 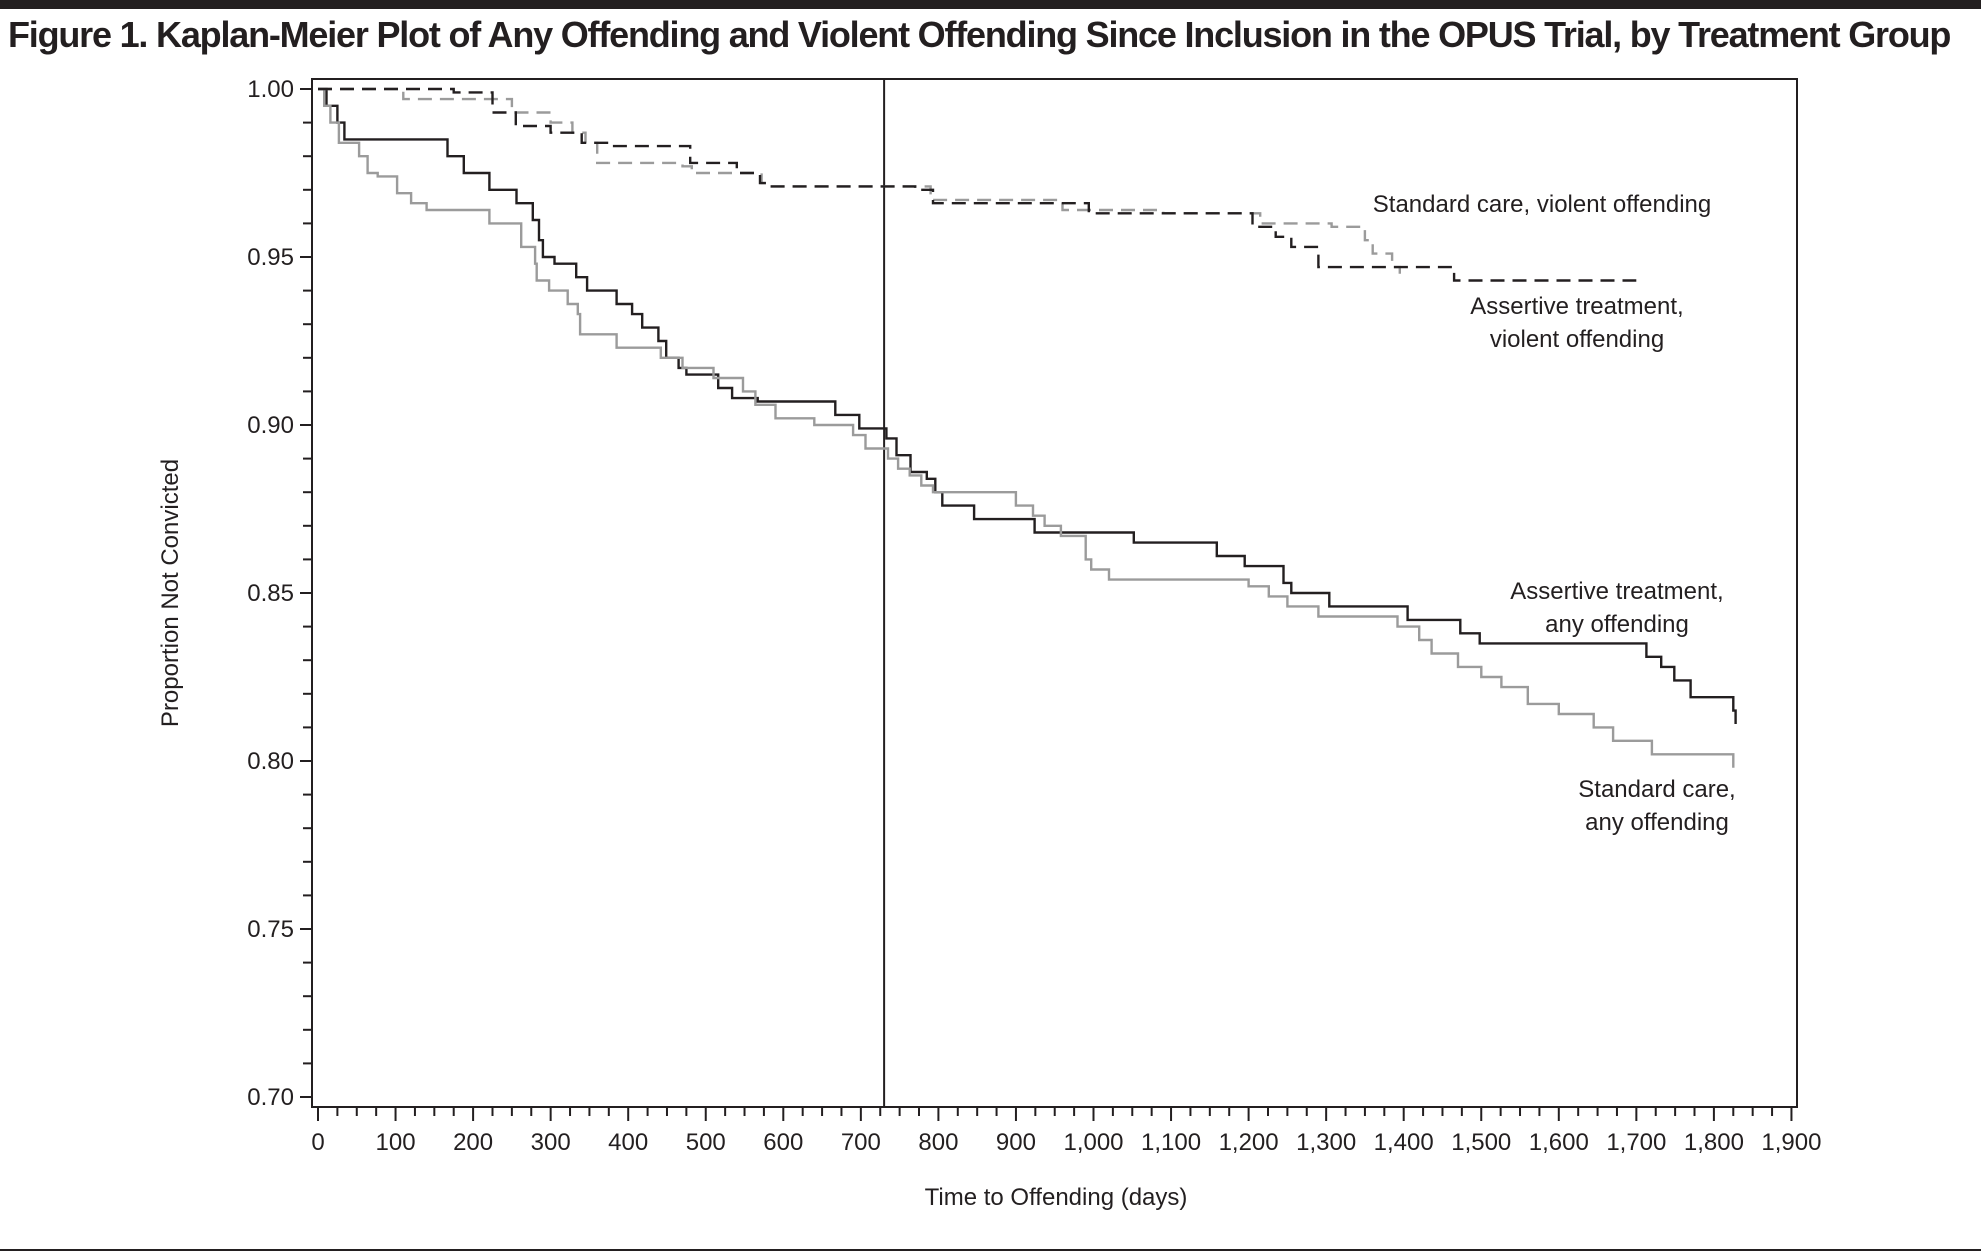 I want to click on series-line-assertive-treatment-violent-offending, so click(x=977, y=184).